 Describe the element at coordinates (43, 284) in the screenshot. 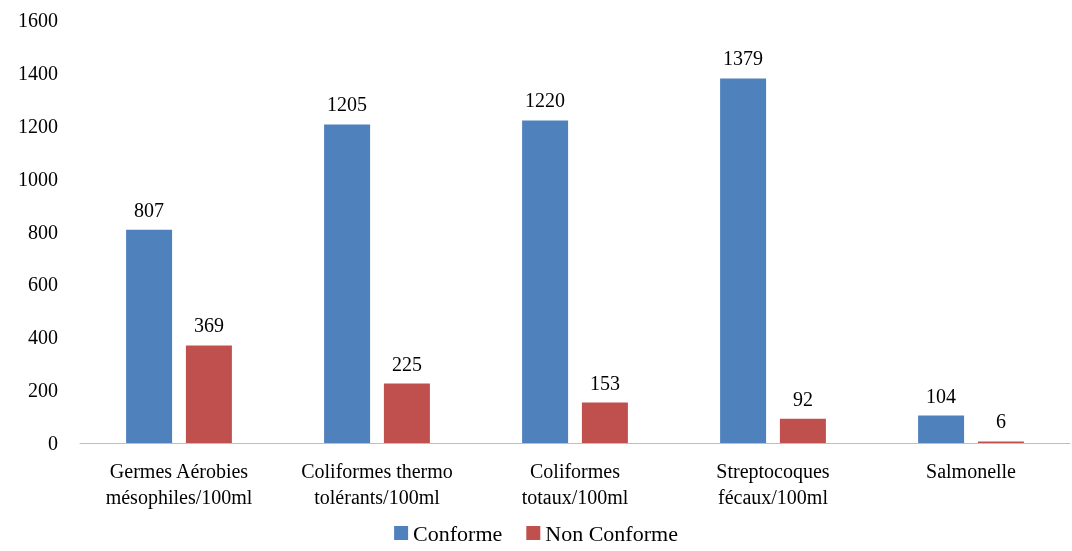

I see `y-tick-label: 600` at that location.